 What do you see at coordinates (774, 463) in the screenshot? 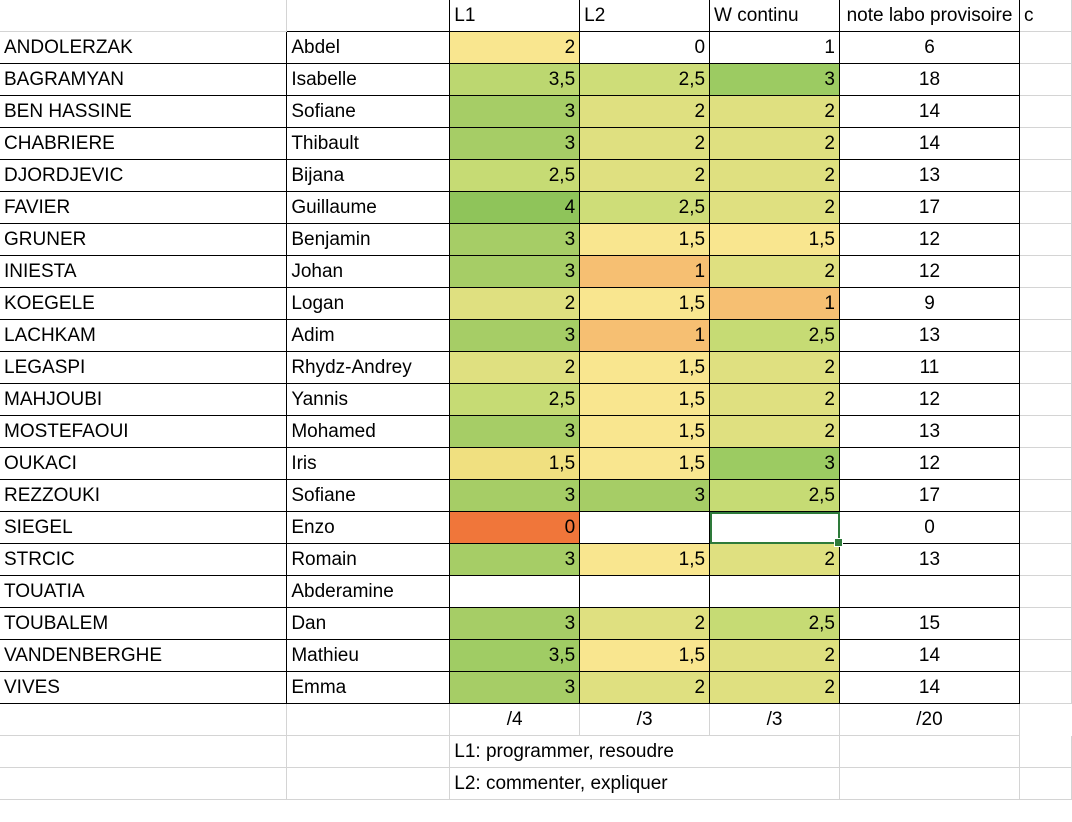
I see `w-continu-cell: 3` at bounding box center [774, 463].